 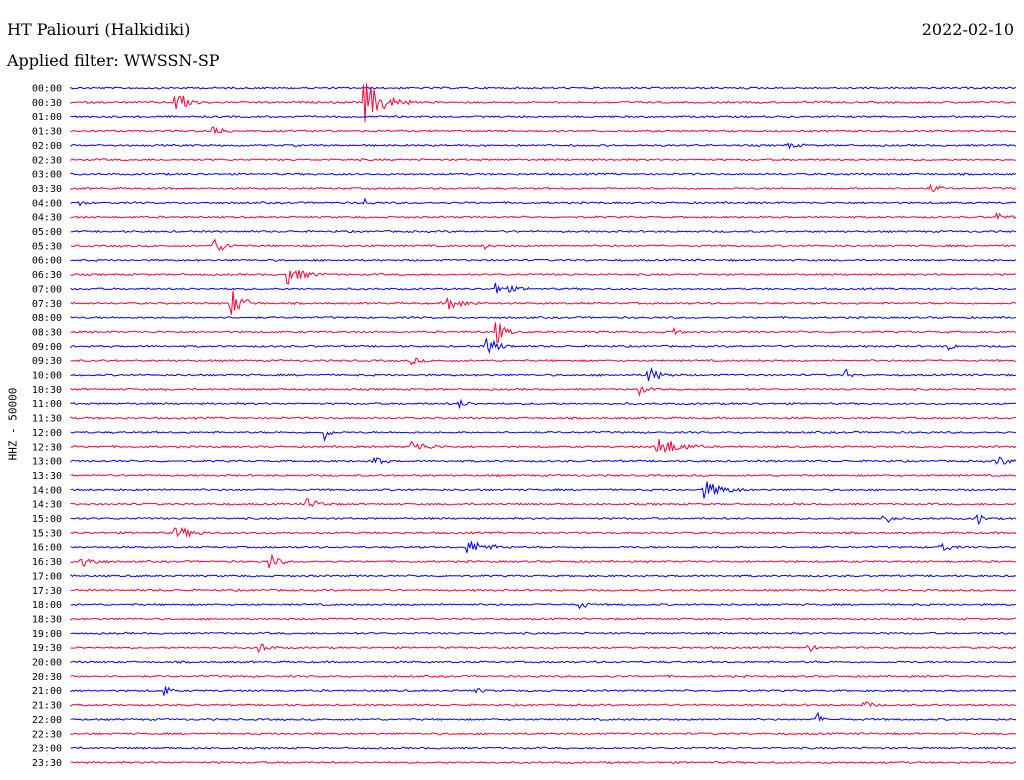 I want to click on row-time-label: 22:30, so click(x=47, y=734).